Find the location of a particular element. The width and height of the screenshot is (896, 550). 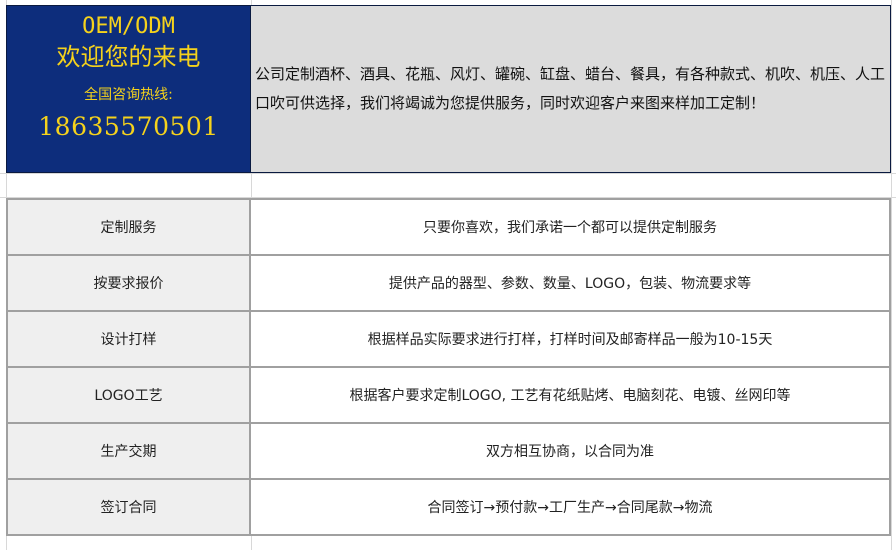

contact-banner: OEM/ODM 欢迎您的来电 全国咨询热线: 18635570501 is located at coordinates (128, 89).